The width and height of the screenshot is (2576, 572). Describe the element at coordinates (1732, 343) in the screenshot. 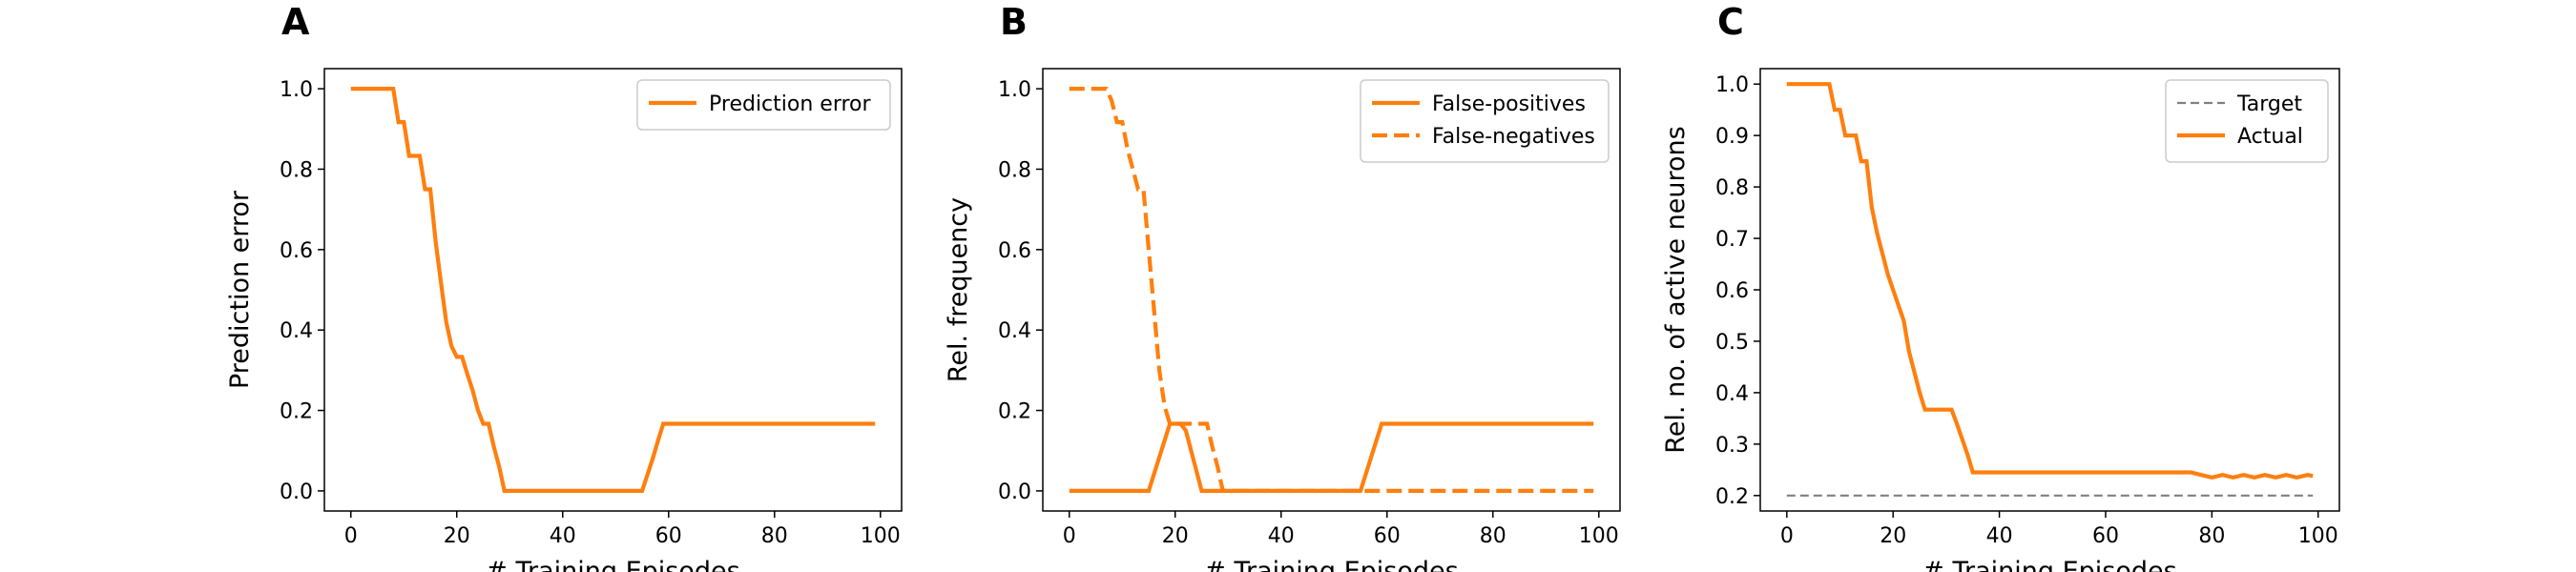

I see `y-tick-label: 0.5` at that location.